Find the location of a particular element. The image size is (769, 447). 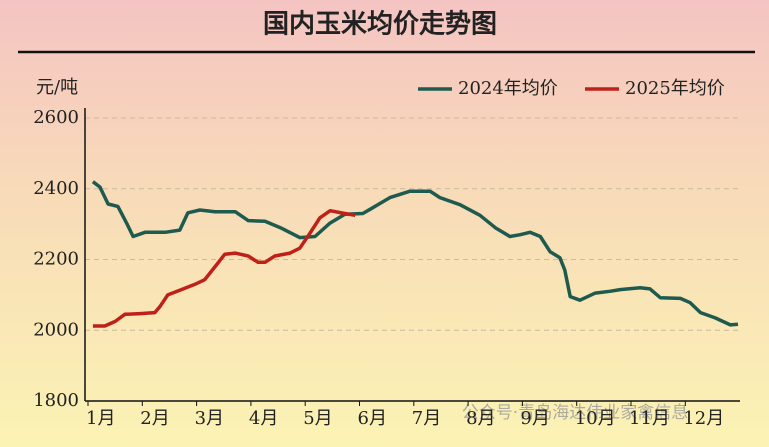

y-tick-label: 1800 is located at coordinates (56, 400).